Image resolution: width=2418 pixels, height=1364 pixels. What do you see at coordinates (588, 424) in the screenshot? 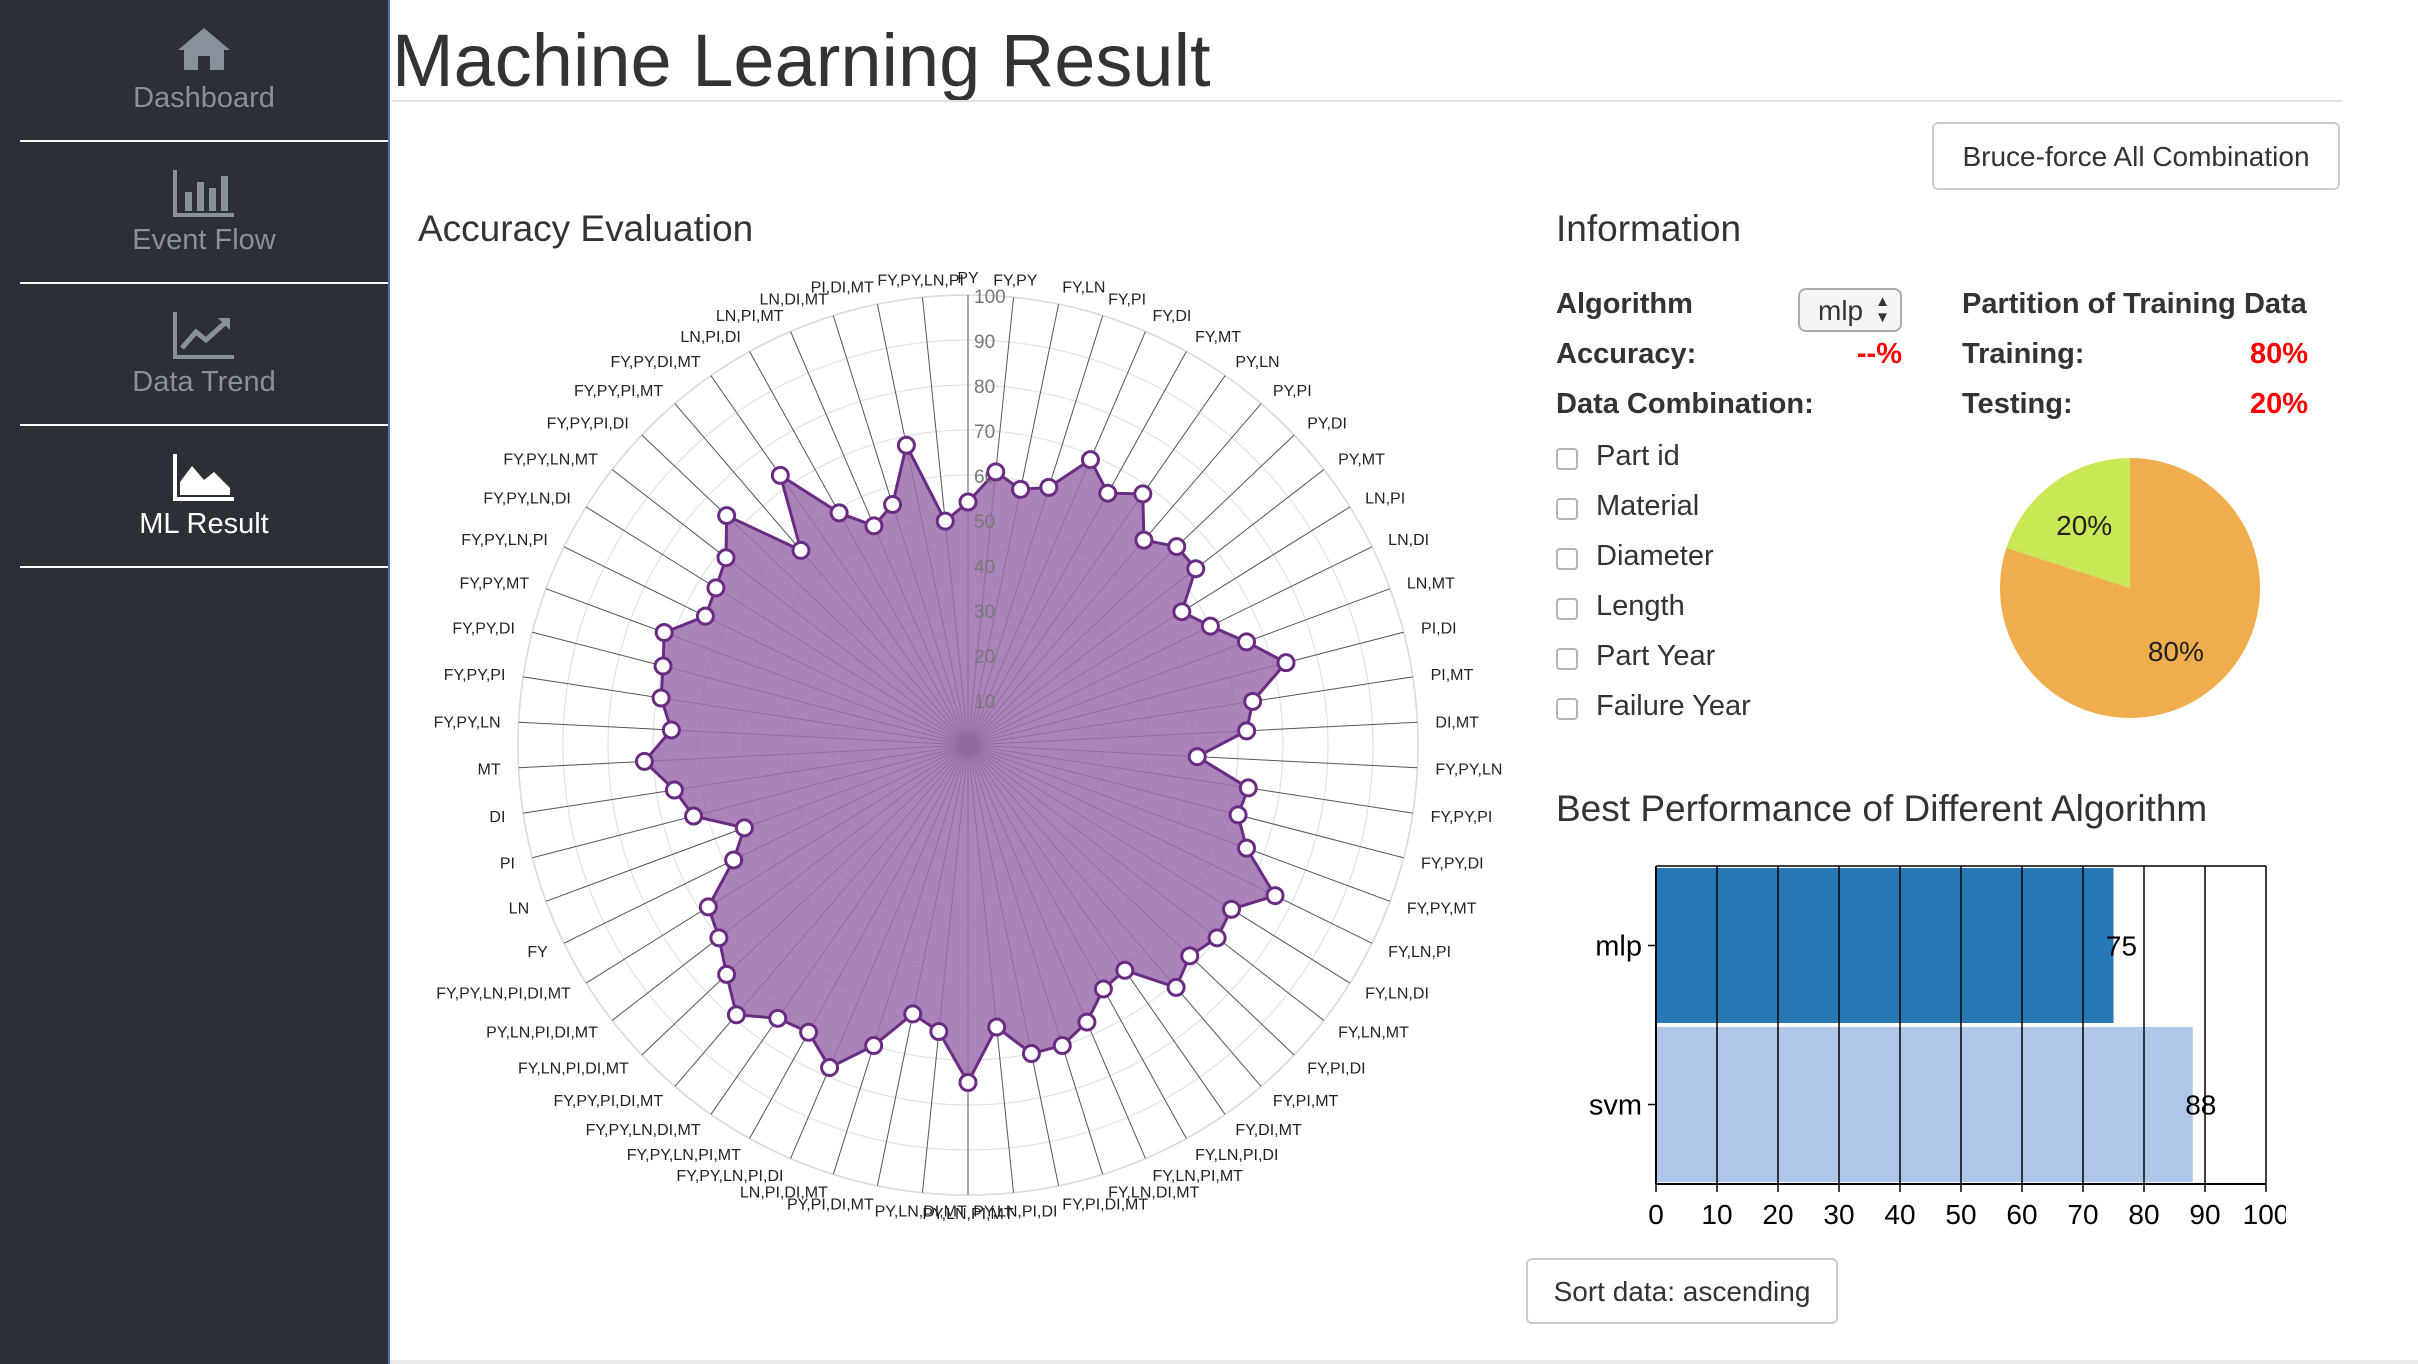
I see `radar-category-label: FY,PY,PI,DI` at bounding box center [588, 424].